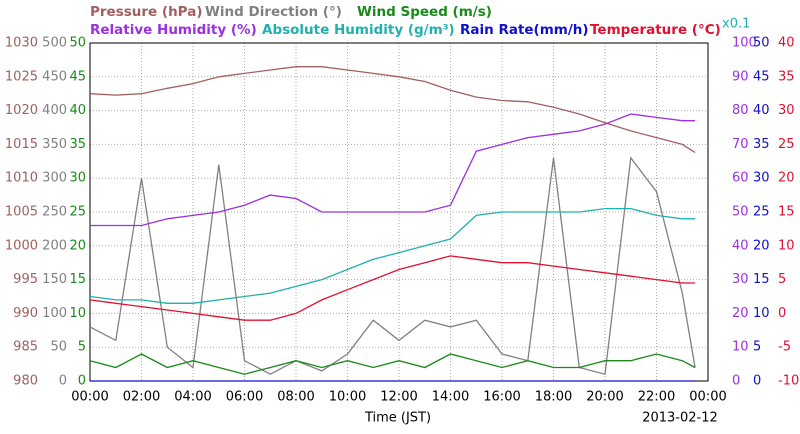  Describe the element at coordinates (146, 12) in the screenshot. I see `legend-label: Pressure (hPa)` at that location.